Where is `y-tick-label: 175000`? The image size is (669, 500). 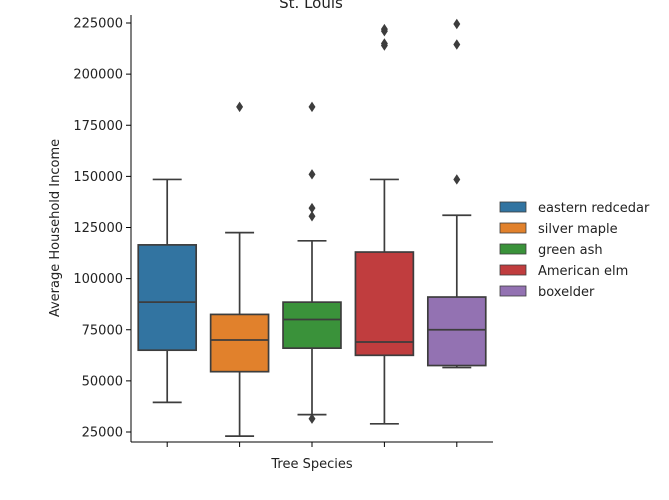 y-tick-label: 175000 is located at coordinates (98, 126).